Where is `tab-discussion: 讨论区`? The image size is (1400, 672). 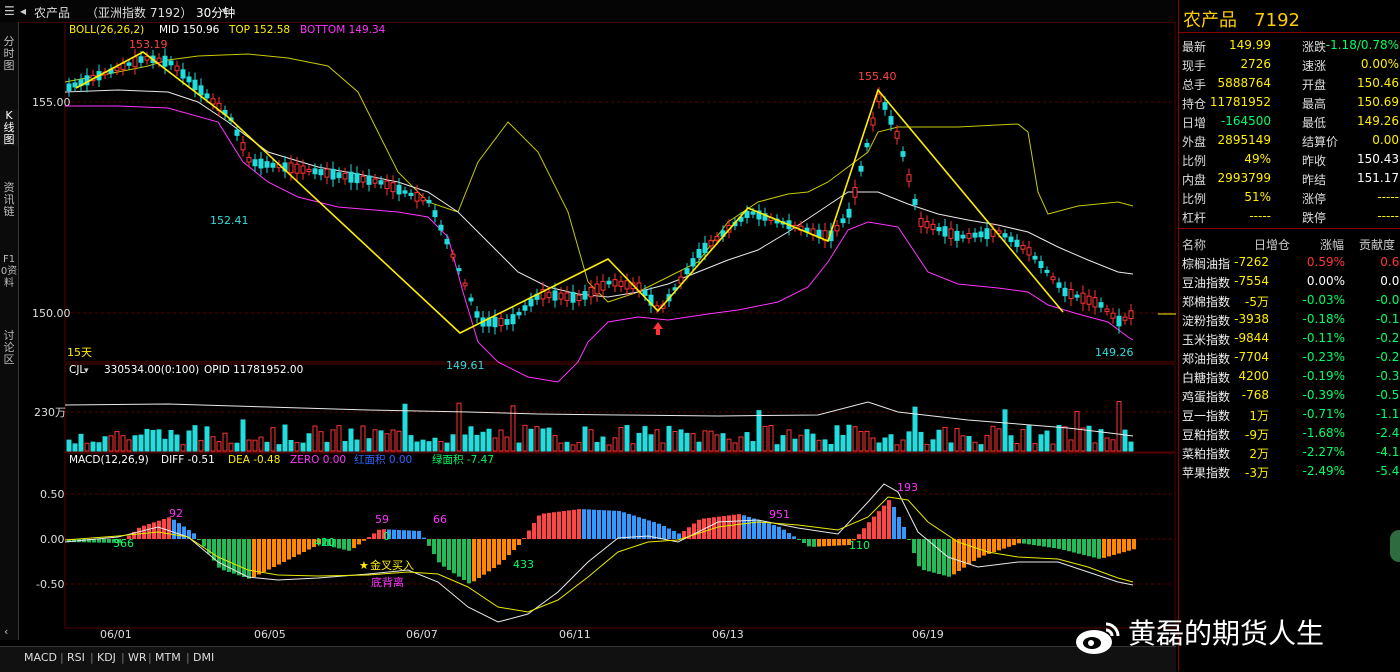 tab-discussion: 讨论区 is located at coordinates (9, 347).